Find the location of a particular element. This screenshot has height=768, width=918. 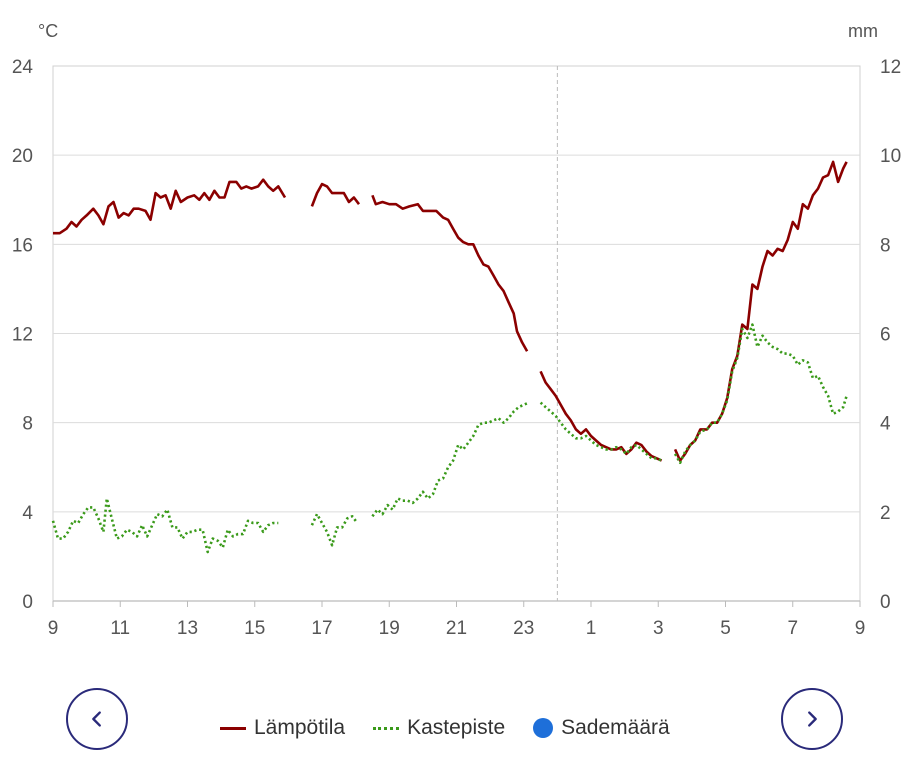

next-day-button is located at coordinates (812, 719).